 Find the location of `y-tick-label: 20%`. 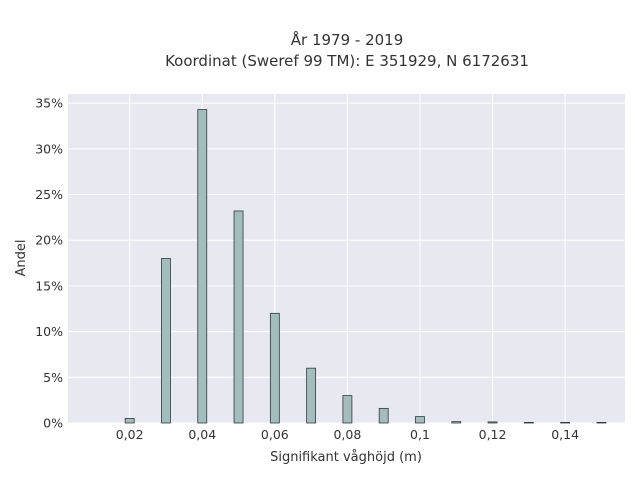

y-tick-label: 20% is located at coordinates (49, 240).